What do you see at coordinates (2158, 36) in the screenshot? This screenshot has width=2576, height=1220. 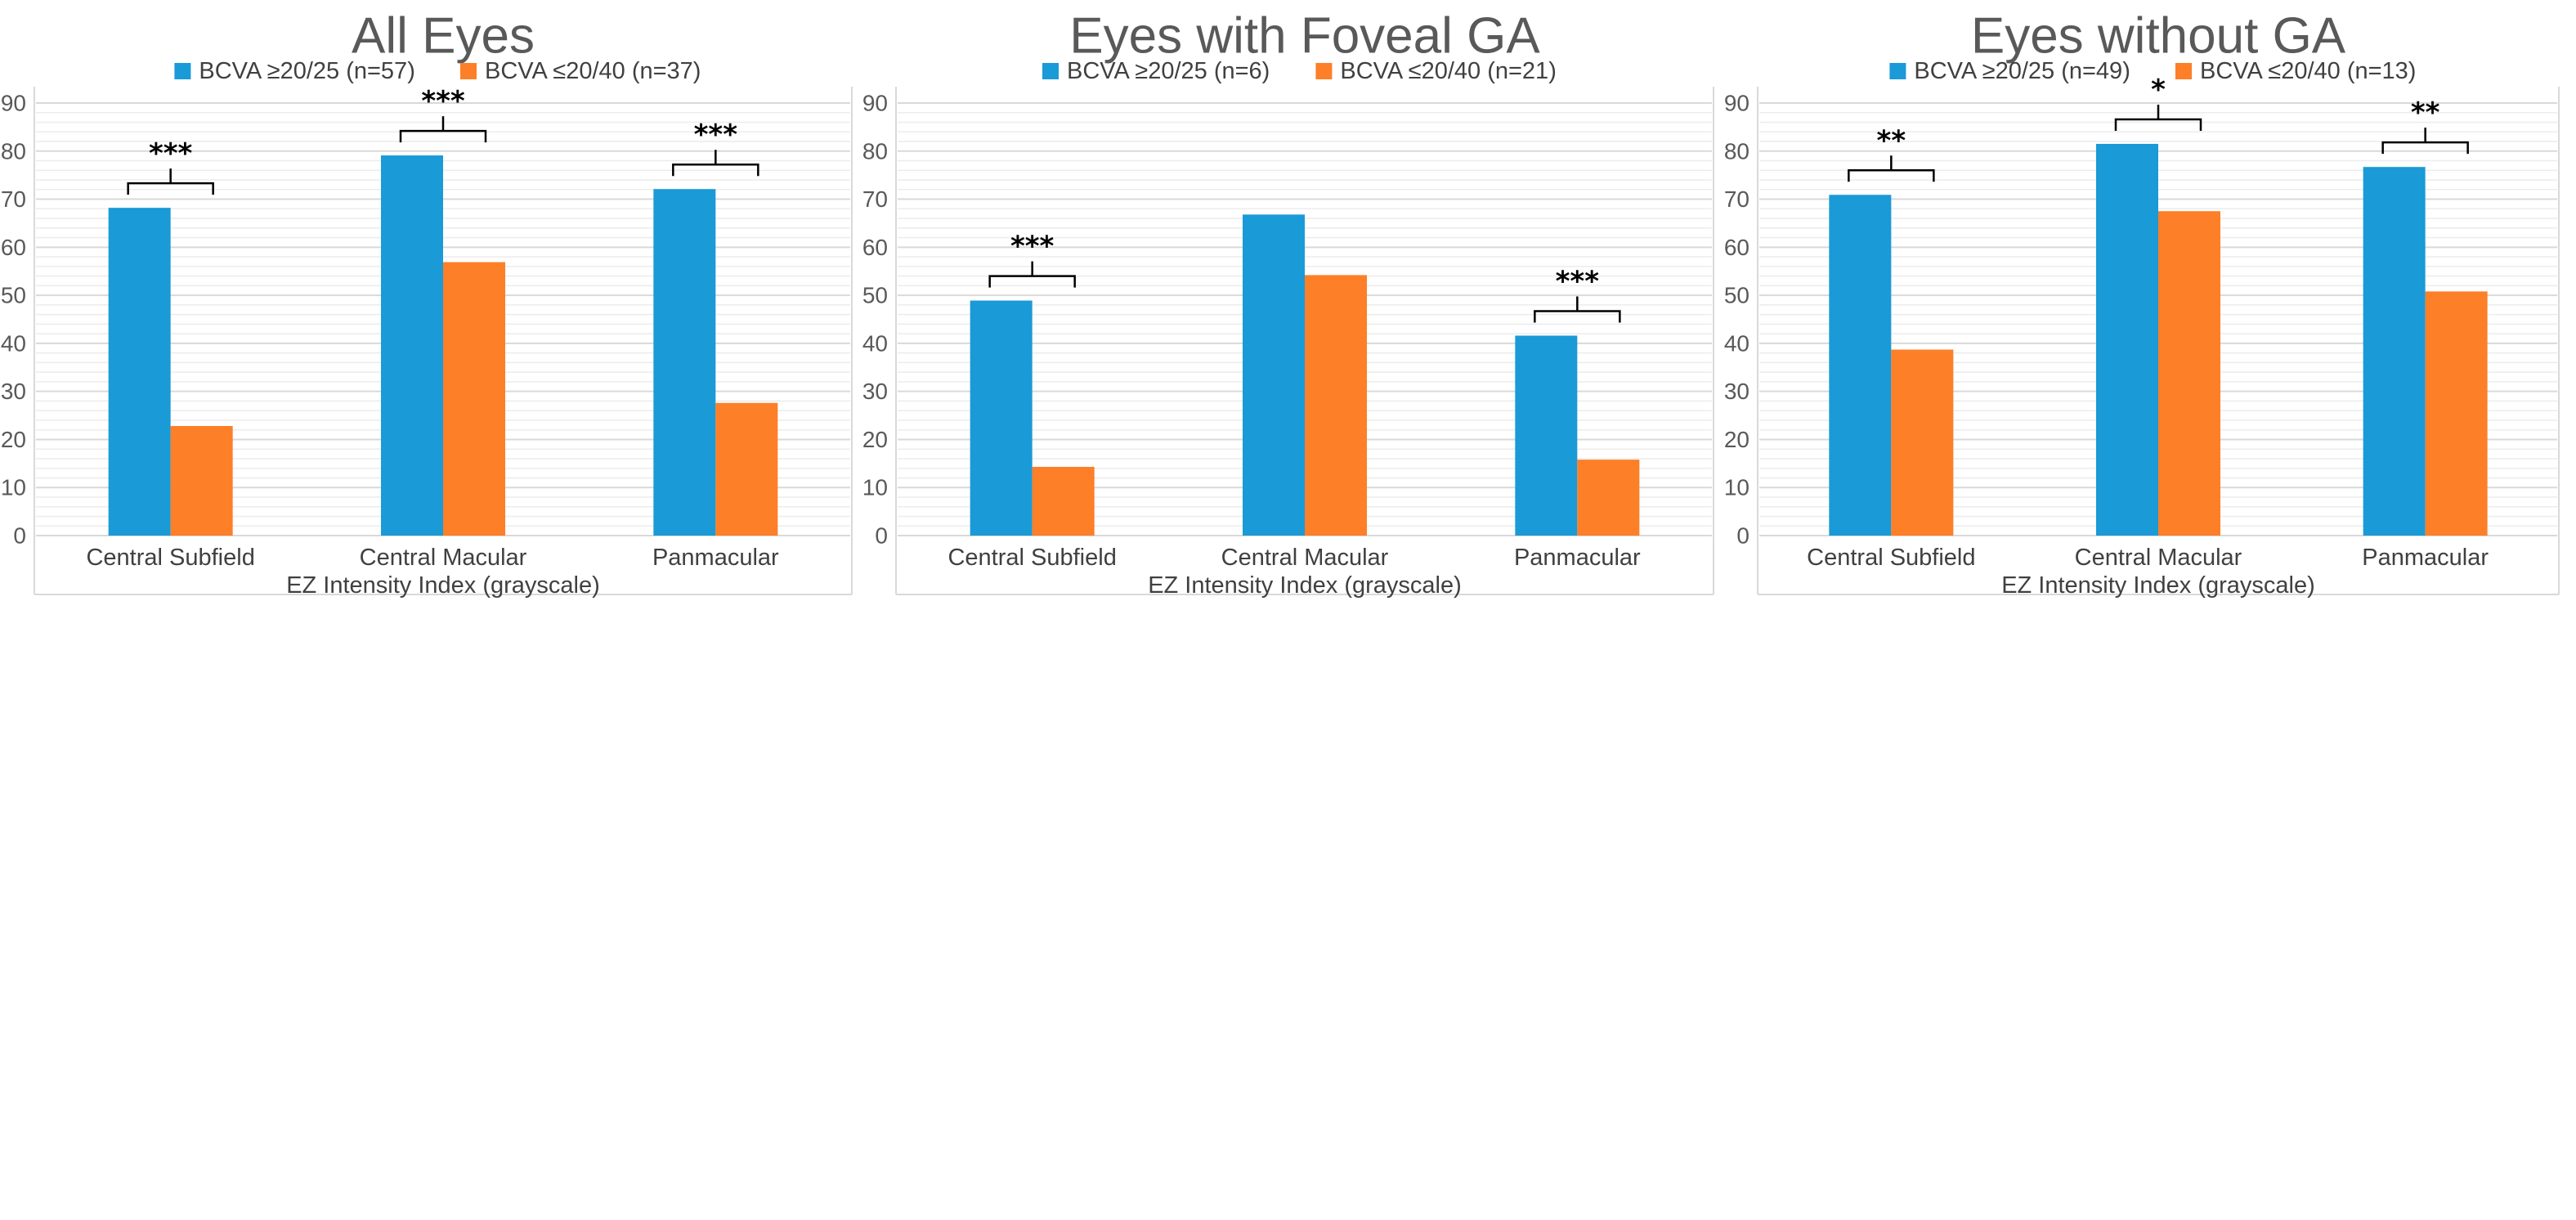 I see `chart-title: Eyes without GA` at bounding box center [2158, 36].